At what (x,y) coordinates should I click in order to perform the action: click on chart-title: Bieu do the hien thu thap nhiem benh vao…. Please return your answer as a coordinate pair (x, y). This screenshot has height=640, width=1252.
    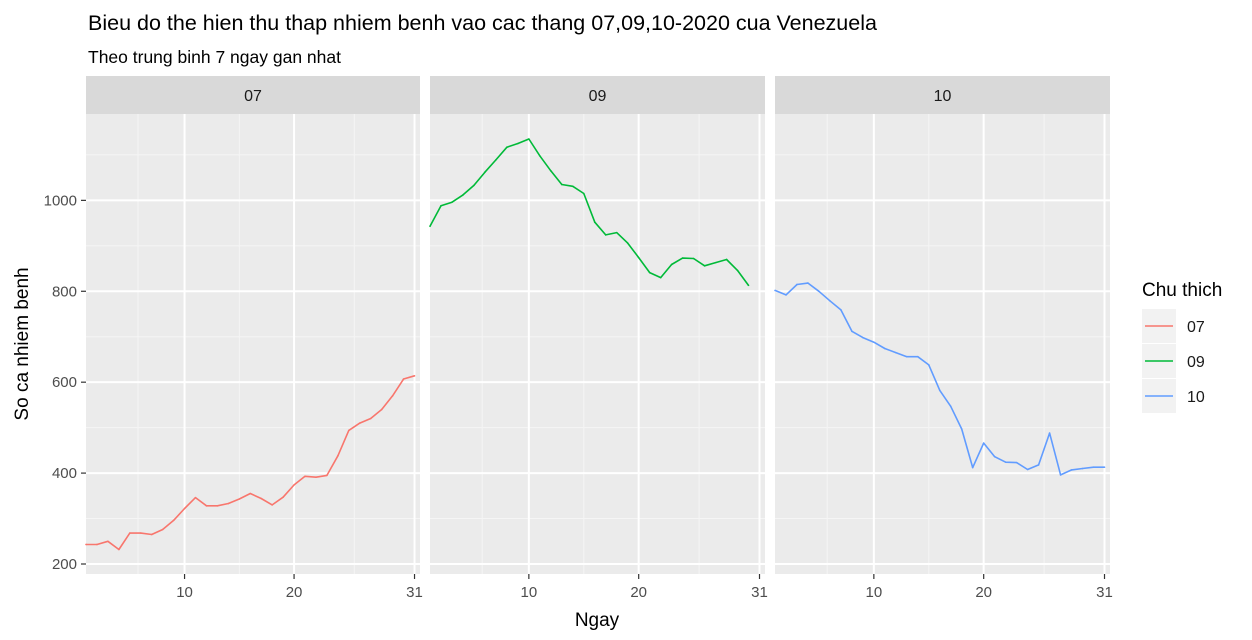
    Looking at the image, I should click on (482, 23).